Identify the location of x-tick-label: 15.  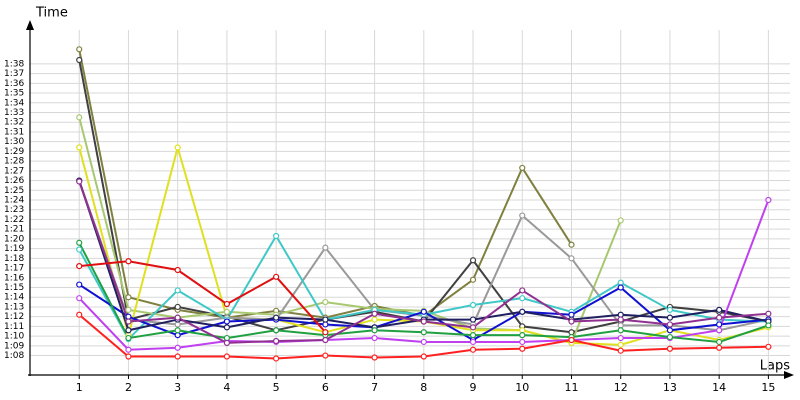
(768, 387).